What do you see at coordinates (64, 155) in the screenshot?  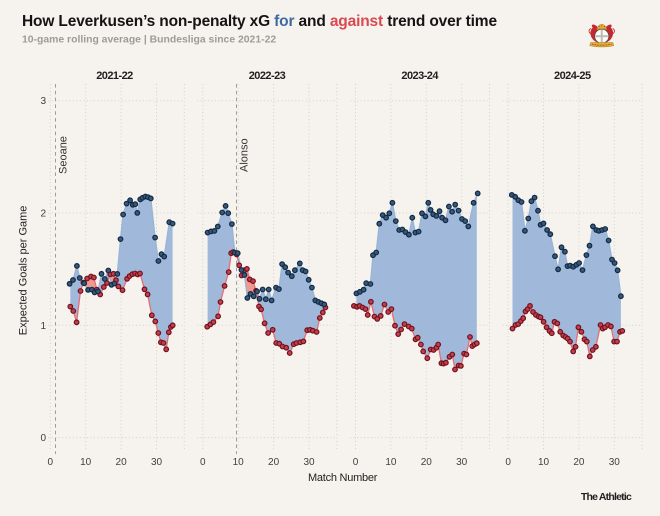 I see `svg-text: Seoane` at bounding box center [64, 155].